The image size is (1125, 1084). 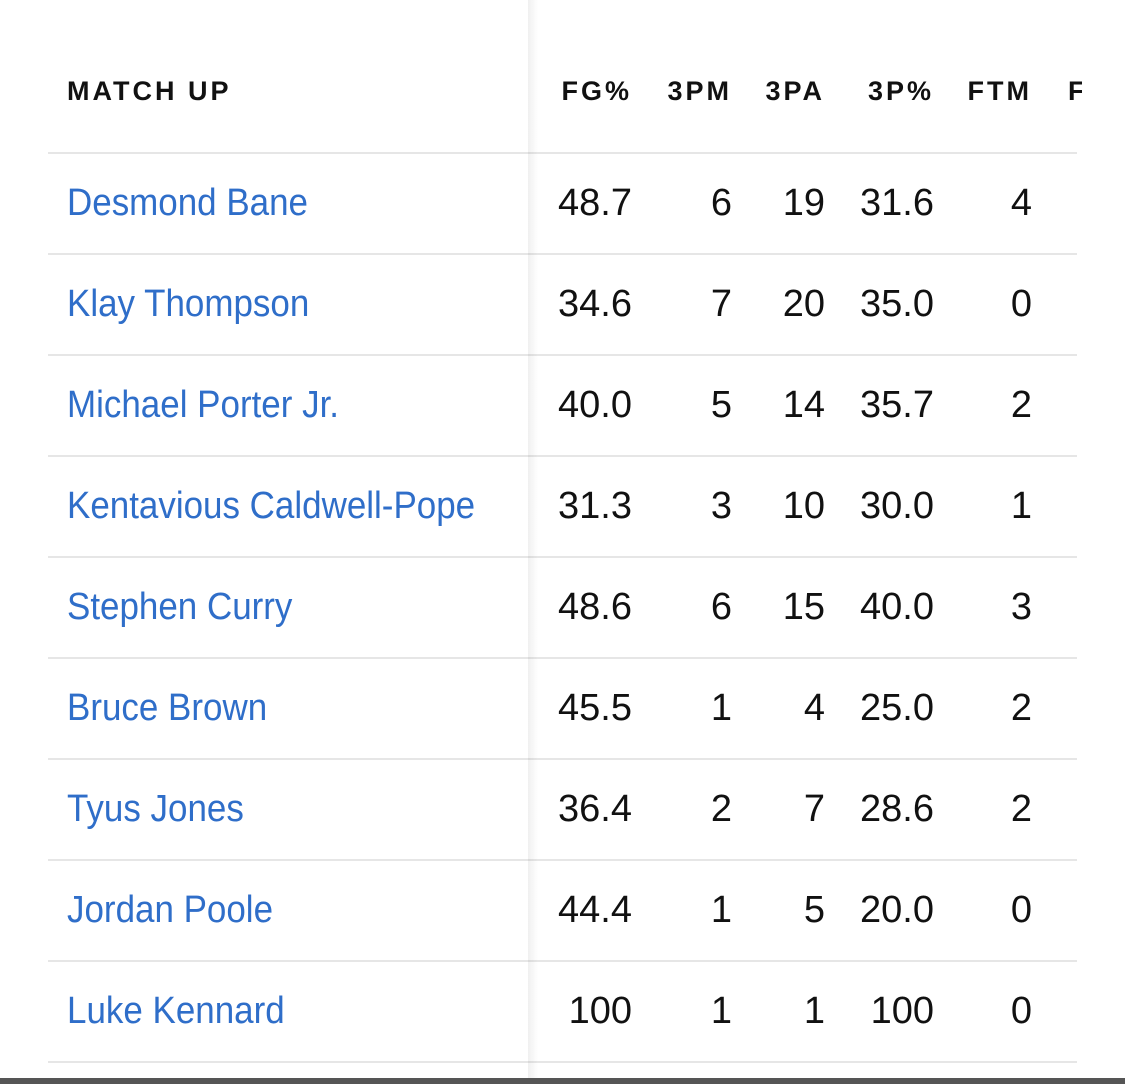 I want to click on fg-pct-cell: 100, so click(x=600, y=1011).